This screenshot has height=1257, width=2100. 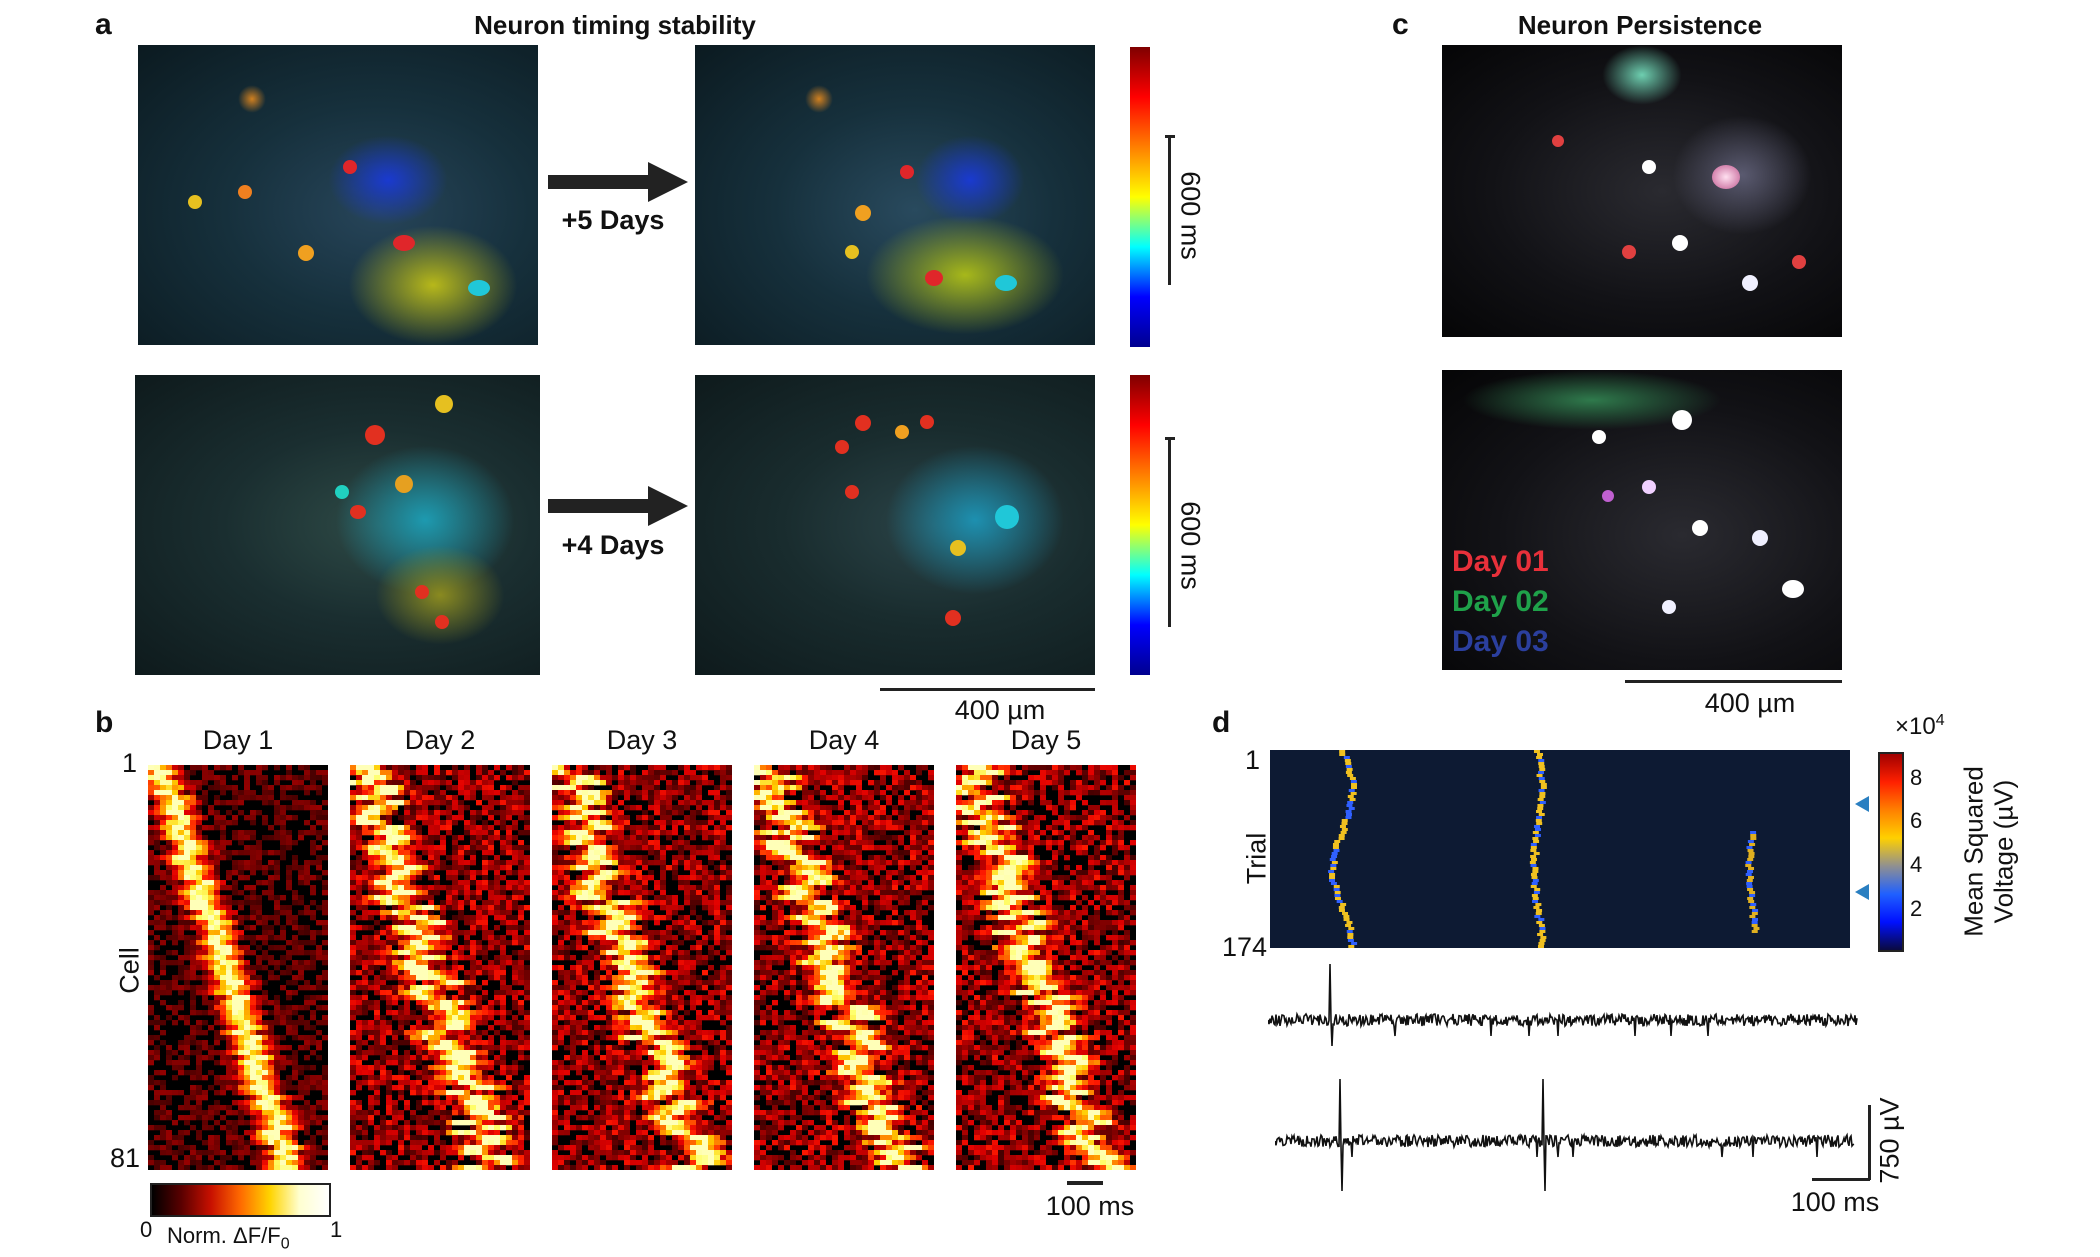 What do you see at coordinates (228, 1238) in the screenshot?
I see `colorbar-hot-label: Norm. ΔF/F0` at bounding box center [228, 1238].